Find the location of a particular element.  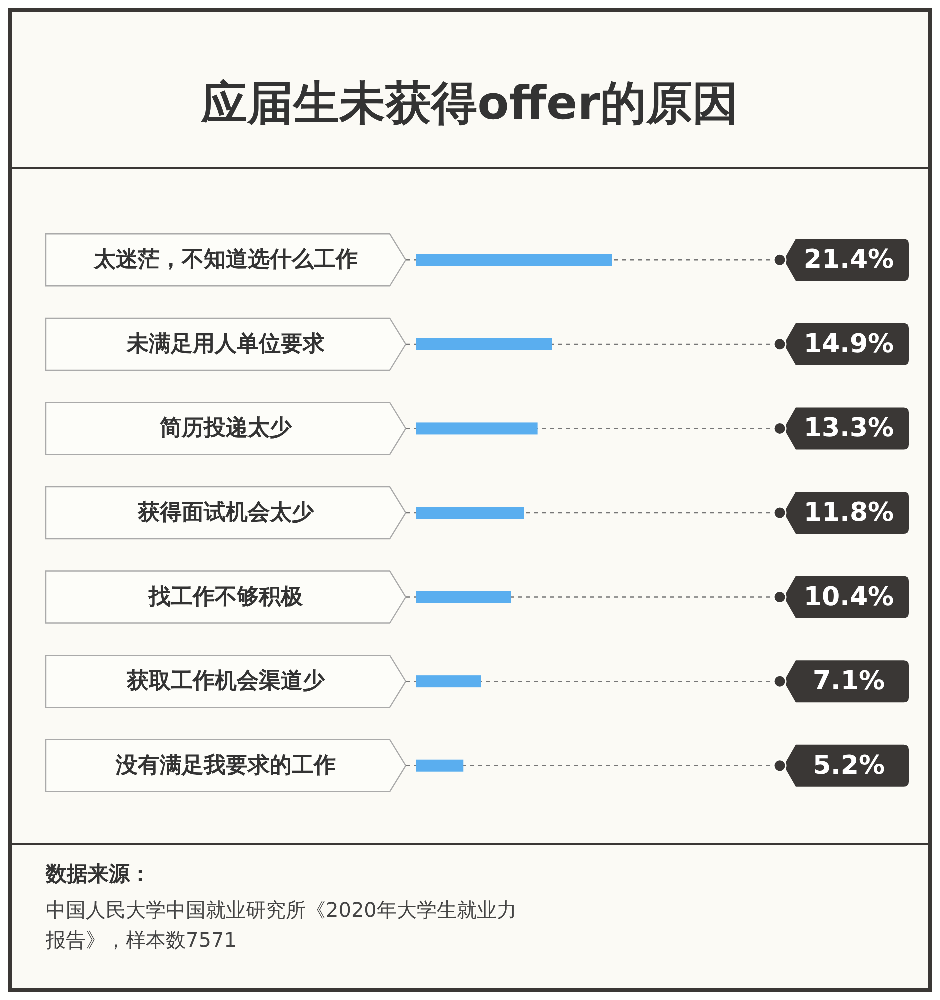

y-tick-label: 简历投递太少 is located at coordinates (226, 428).